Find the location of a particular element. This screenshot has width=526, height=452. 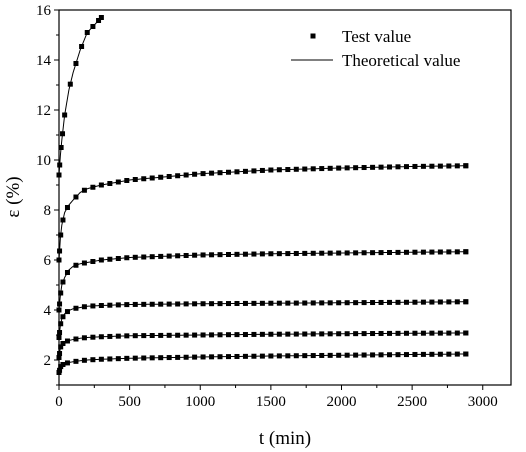

x-axis-ticks: 0 500 1000 1500 2000 2500 3000 is located at coordinates (276, 397).